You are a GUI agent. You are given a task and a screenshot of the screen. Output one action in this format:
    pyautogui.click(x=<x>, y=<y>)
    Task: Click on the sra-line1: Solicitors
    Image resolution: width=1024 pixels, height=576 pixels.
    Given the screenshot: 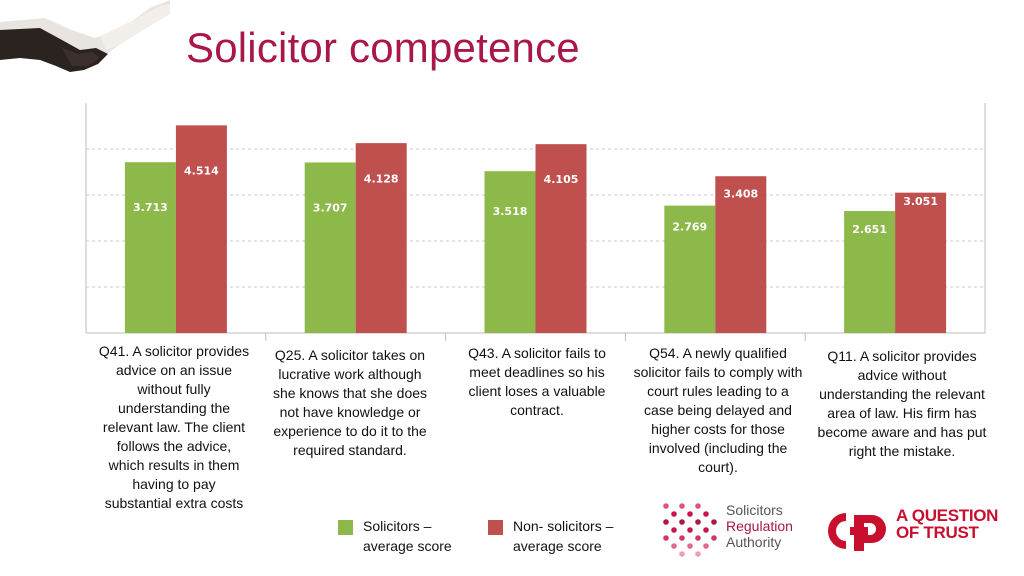 What is the action you would take?
    pyautogui.click(x=754, y=510)
    